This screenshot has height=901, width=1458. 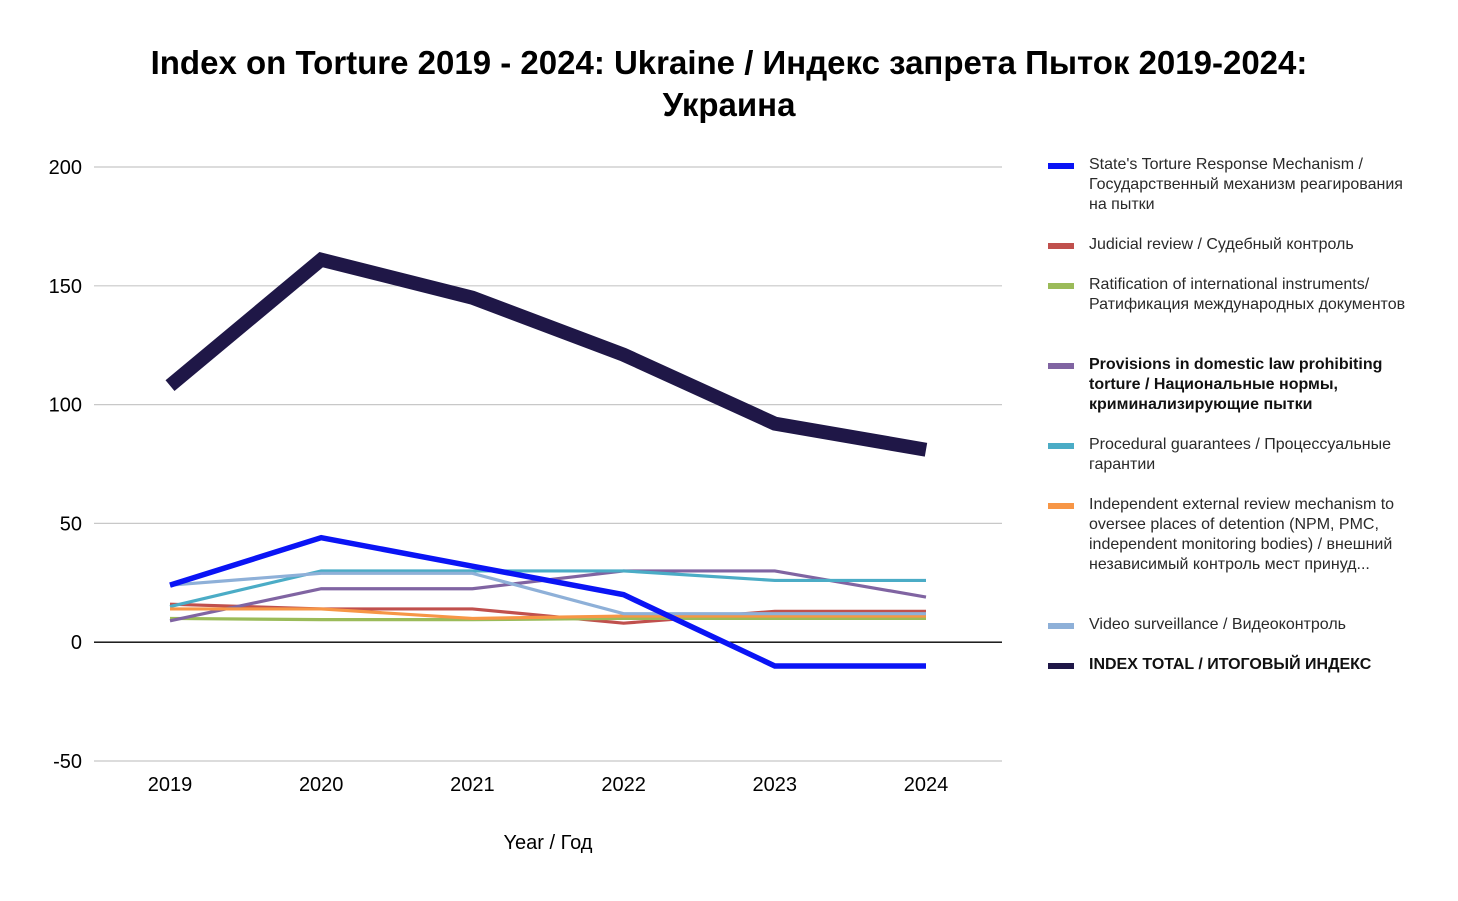 What do you see at coordinates (65, 406) in the screenshot?
I see `y-tick-label: 100` at bounding box center [65, 406].